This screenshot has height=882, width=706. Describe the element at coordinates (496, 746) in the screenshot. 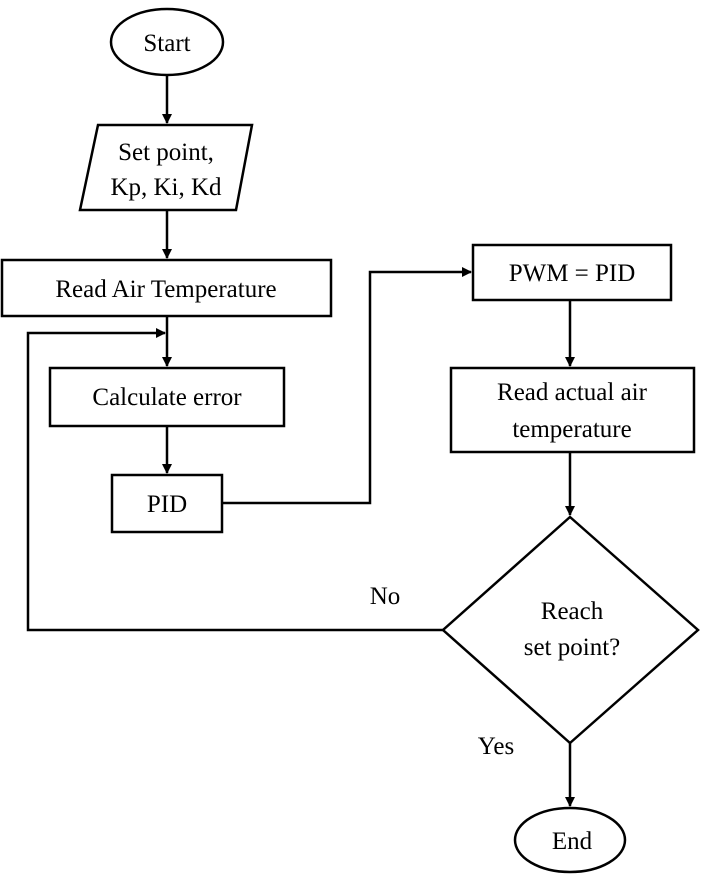

I see `yes-edge-label: Yes` at that location.